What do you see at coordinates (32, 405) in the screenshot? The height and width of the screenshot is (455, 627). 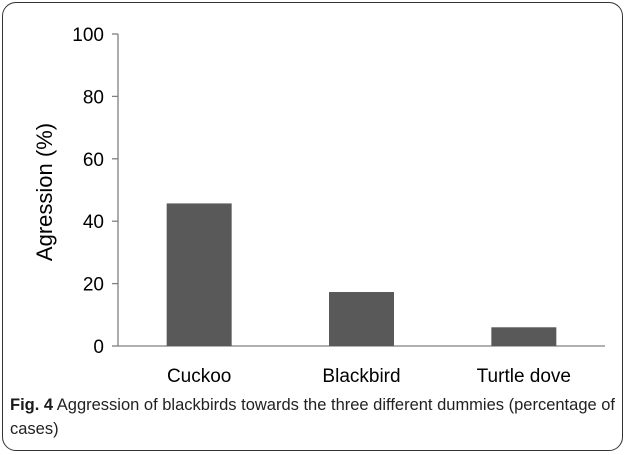 I see `figure-label: Fig. 4` at bounding box center [32, 405].